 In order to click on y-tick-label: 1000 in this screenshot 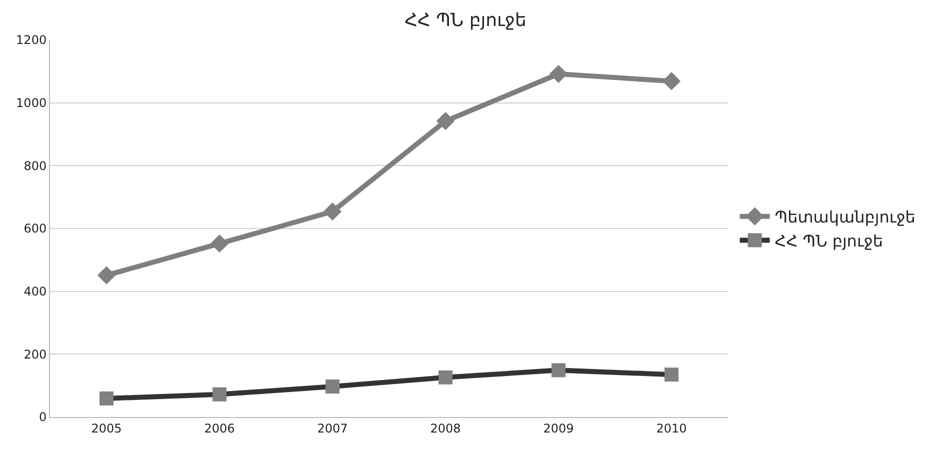, I will do `click(31, 103)`.